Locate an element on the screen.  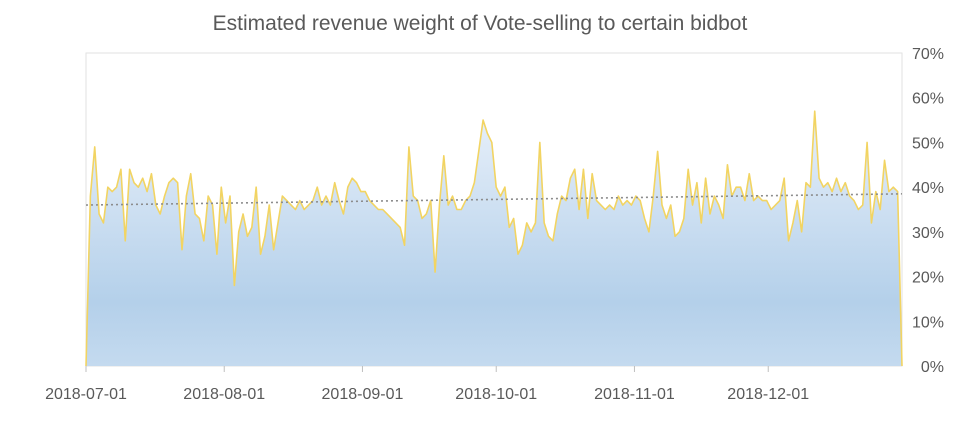
x-tick-label: 2018-11-01 is located at coordinates (634, 394).